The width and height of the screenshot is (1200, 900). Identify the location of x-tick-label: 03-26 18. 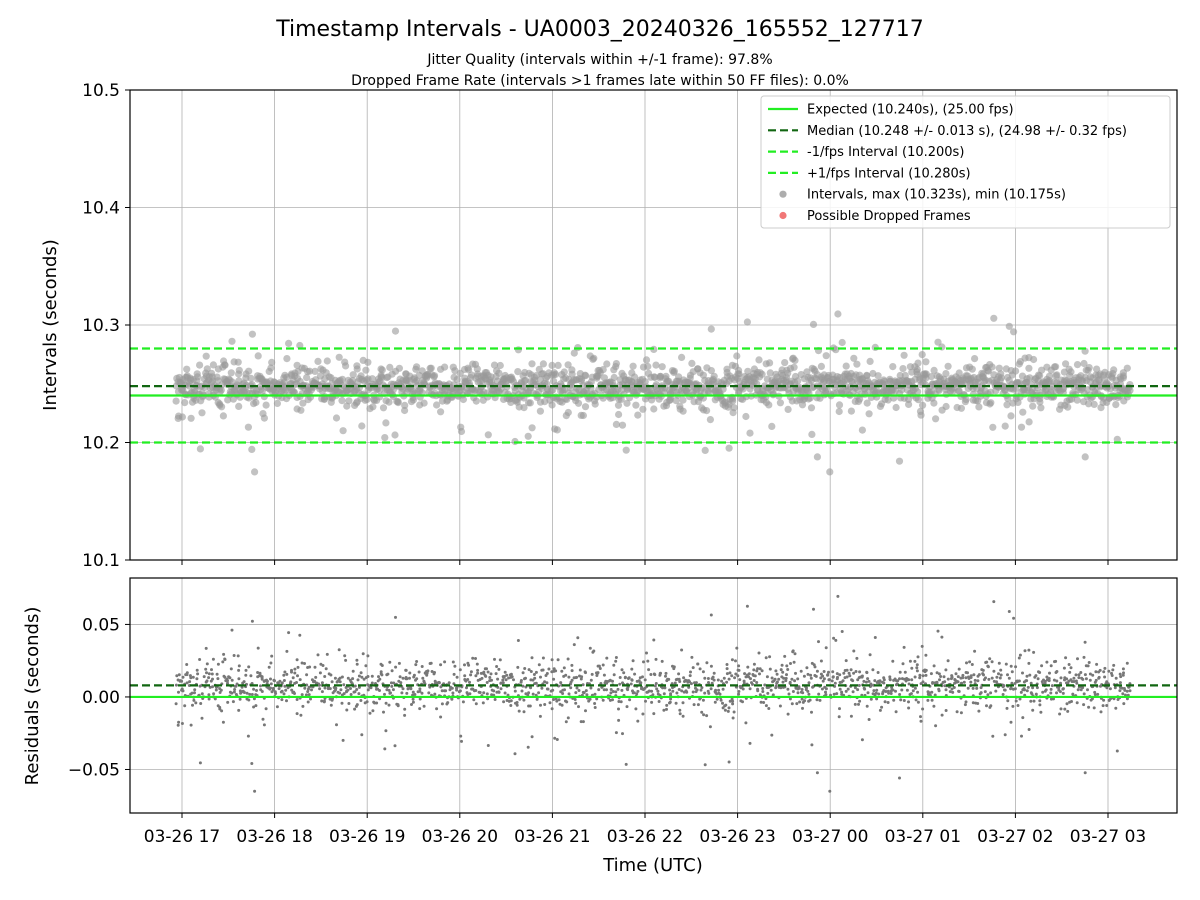
(274, 837).